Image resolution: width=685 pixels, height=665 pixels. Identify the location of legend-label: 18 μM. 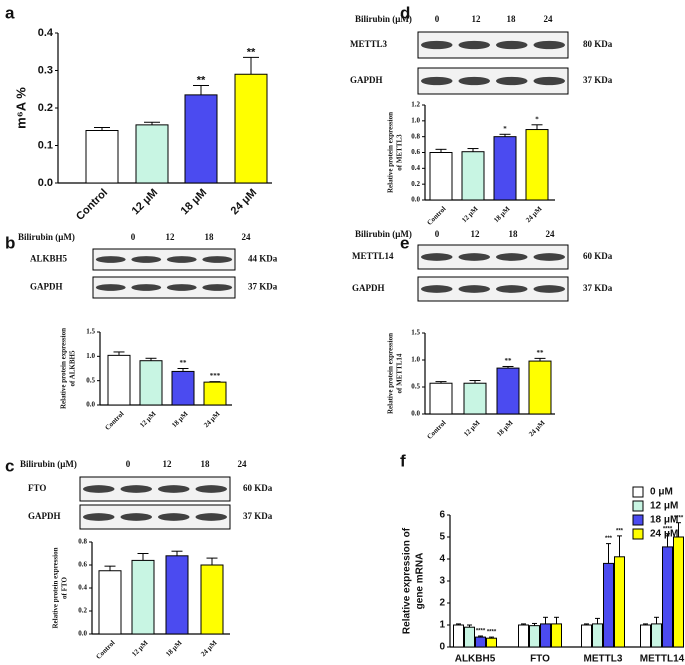
(664, 520).